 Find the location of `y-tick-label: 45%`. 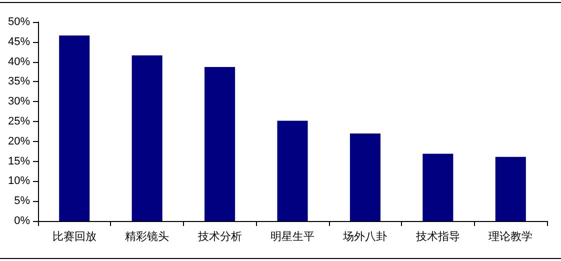

y-tick-label: 45% is located at coordinates (19, 42).